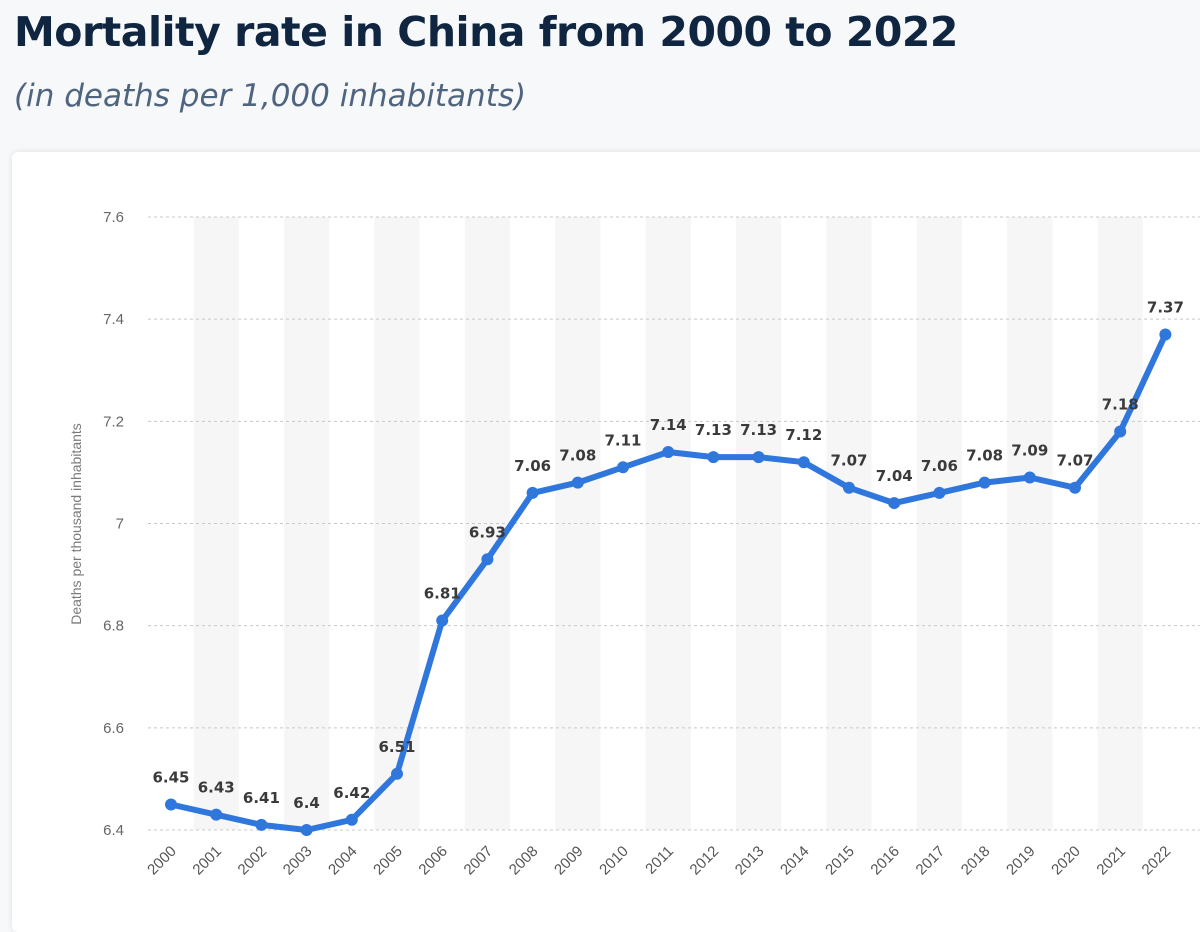 The width and height of the screenshot is (1200, 932). What do you see at coordinates (750, 861) in the screenshot?
I see `x-tick-label: 2013` at bounding box center [750, 861].